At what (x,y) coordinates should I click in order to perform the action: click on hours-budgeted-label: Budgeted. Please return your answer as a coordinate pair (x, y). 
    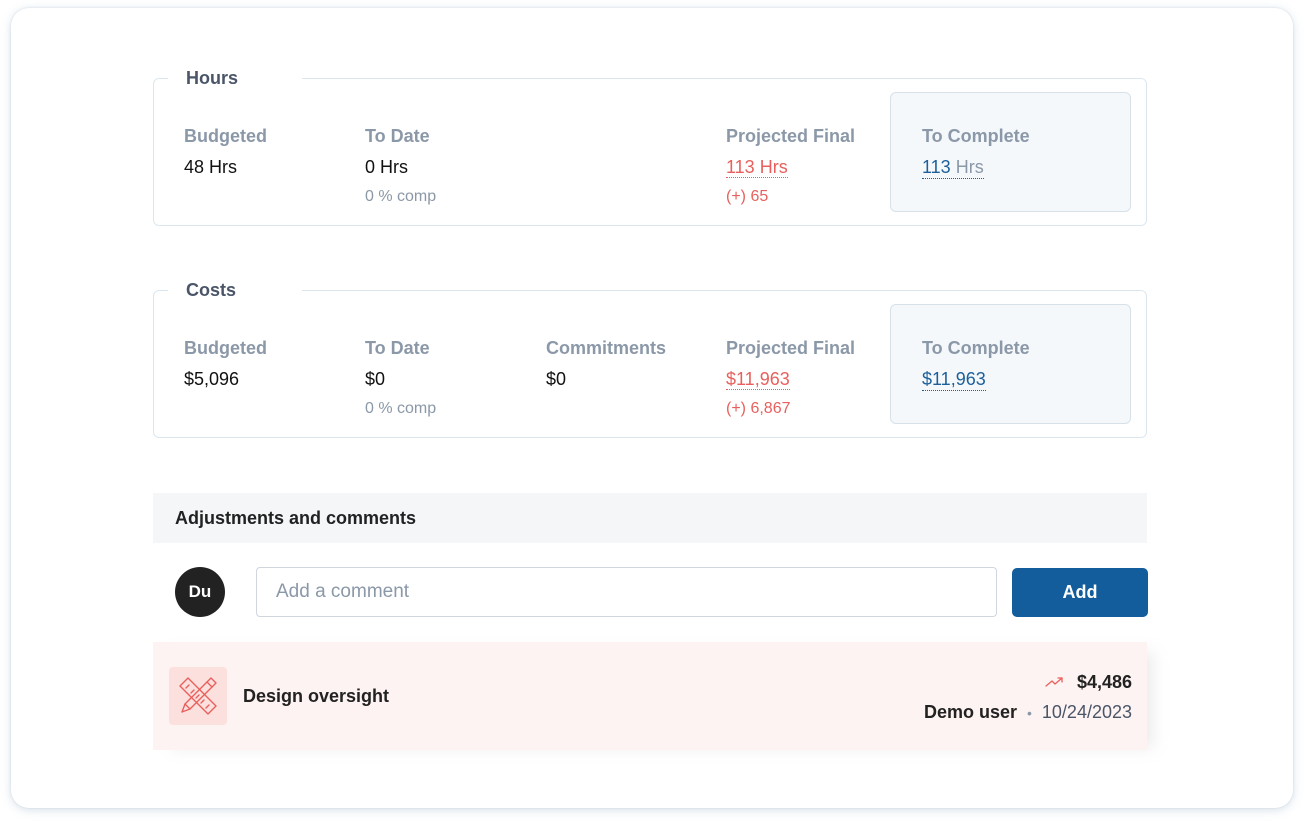
    Looking at the image, I should click on (225, 136).